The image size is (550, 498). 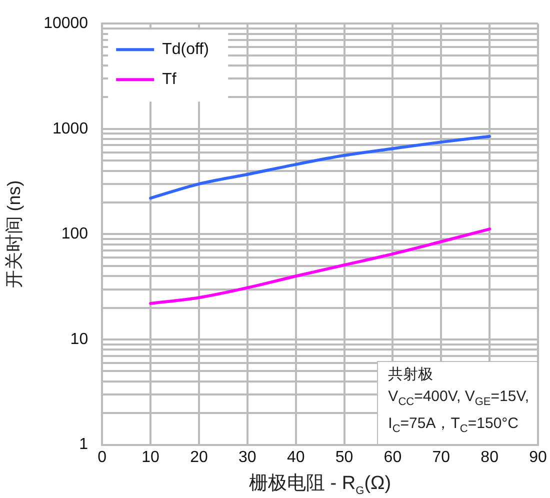 What do you see at coordinates (79, 339) in the screenshot?
I see `y-tick-label: 10` at bounding box center [79, 339].